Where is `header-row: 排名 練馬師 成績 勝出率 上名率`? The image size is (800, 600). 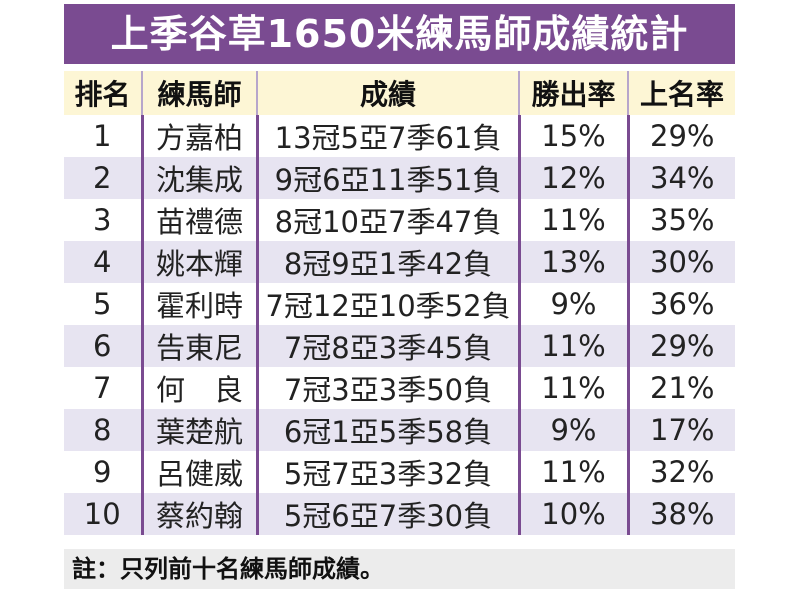 header-row: 排名 練馬師 成績 勝出率 上名率 is located at coordinates (399, 93).